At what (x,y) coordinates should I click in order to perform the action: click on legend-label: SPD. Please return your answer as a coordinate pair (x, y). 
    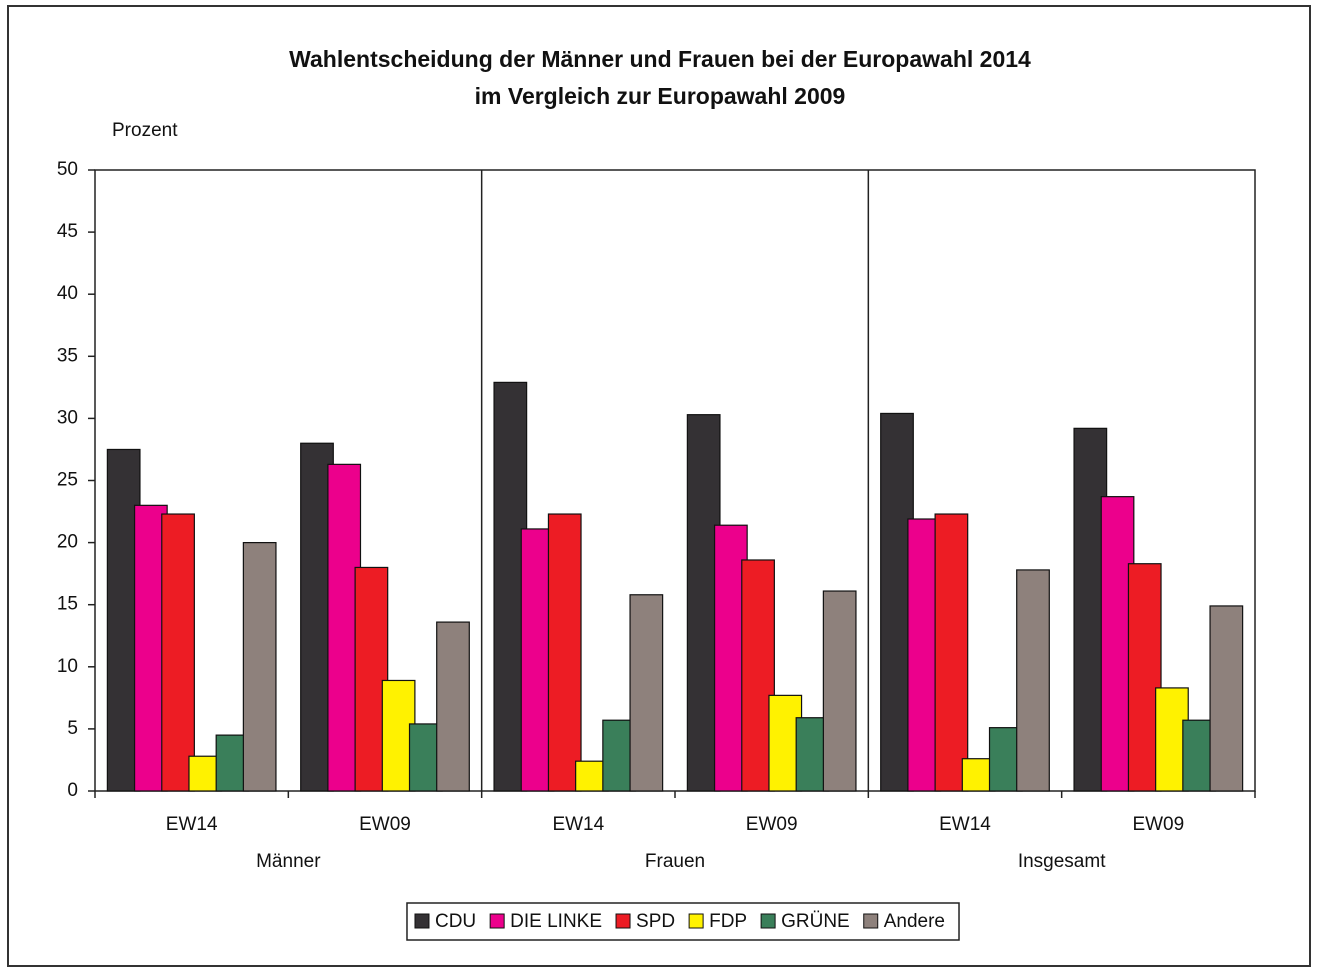
    Looking at the image, I should click on (655, 921).